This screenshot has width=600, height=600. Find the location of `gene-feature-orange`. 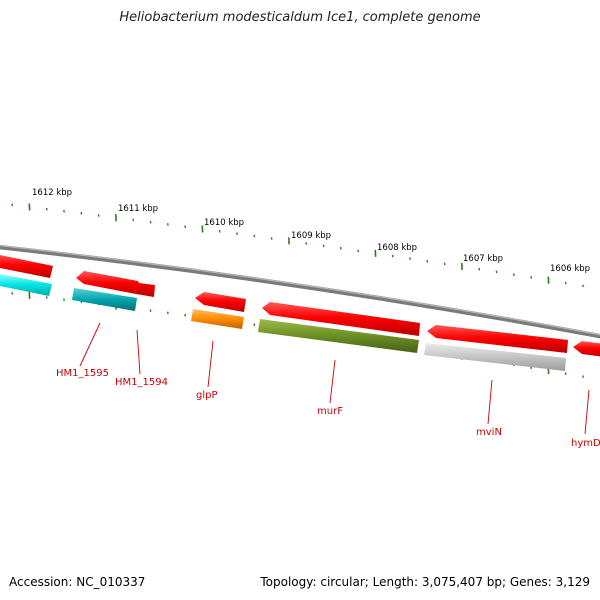

gene-feature-orange is located at coordinates (217, 319).